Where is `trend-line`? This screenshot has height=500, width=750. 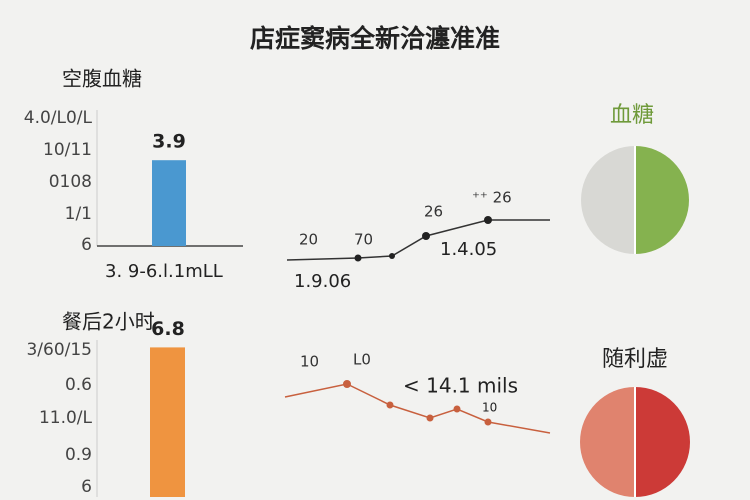
trend-line is located at coordinates (418, 240).